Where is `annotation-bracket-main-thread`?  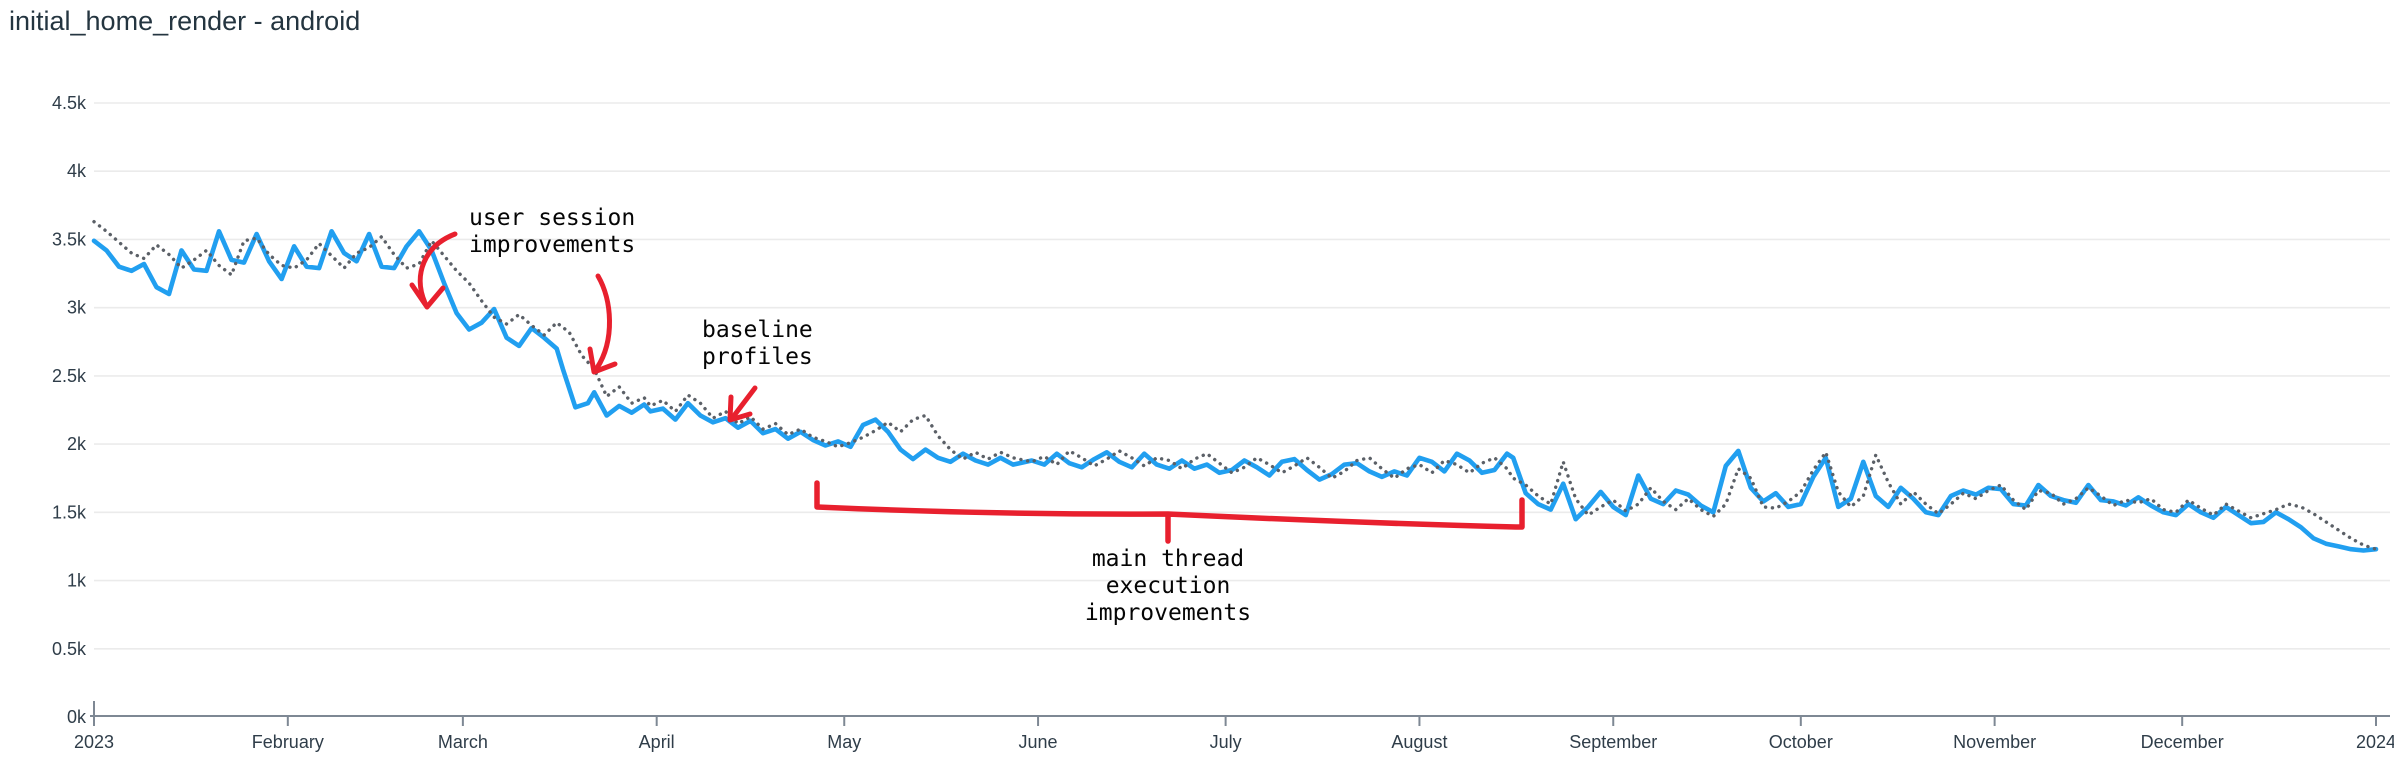
annotation-bracket-main-thread is located at coordinates (1169, 512).